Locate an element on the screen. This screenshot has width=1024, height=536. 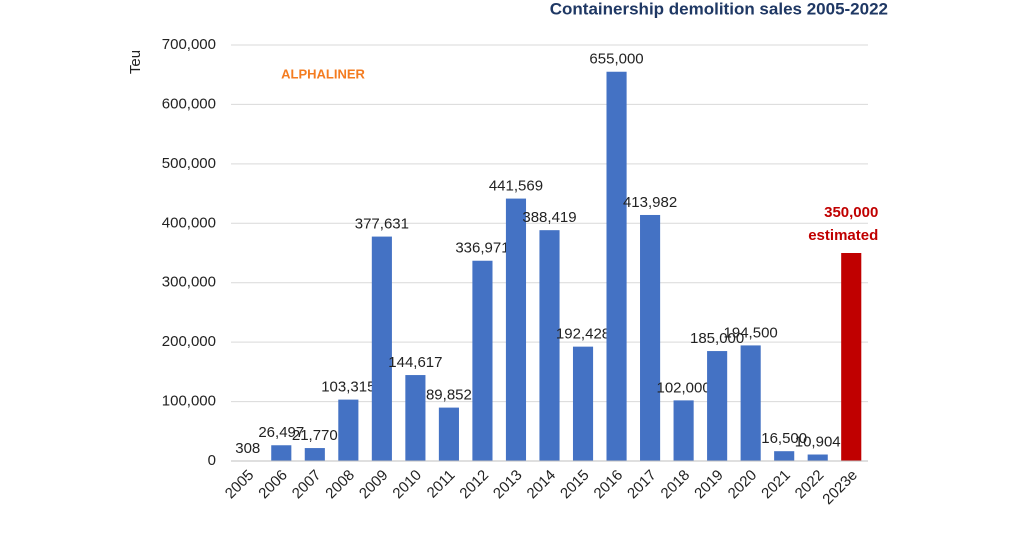
x-tick-label: 2013 is located at coordinates (508, 485).